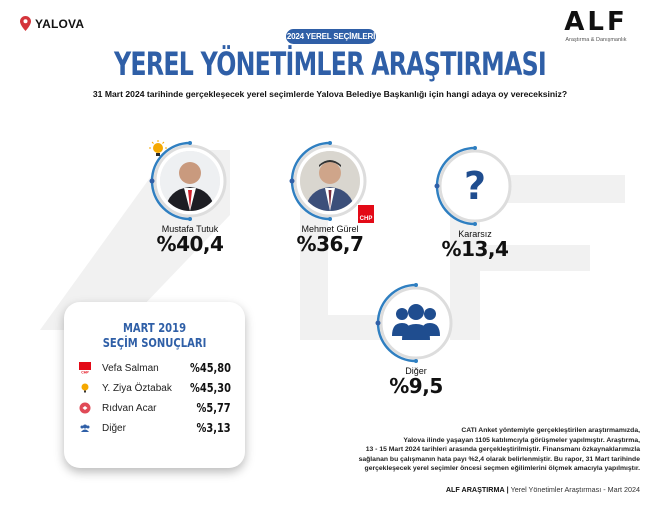 This screenshot has height=509, width=660. Describe the element at coordinates (85, 373) in the screenshot. I see `svg-text: CHP` at that location.